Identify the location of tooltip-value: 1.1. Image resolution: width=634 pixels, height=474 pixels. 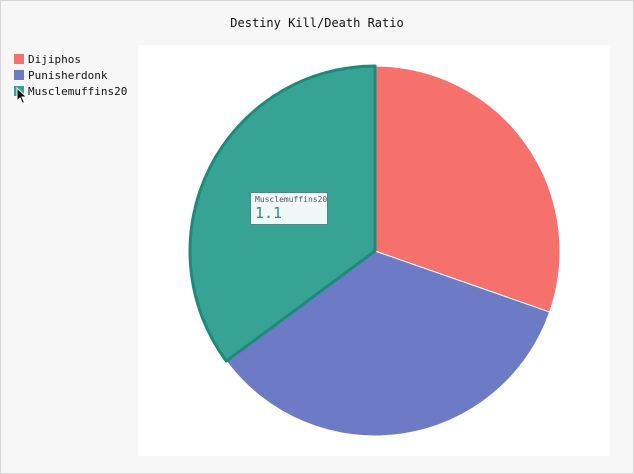
(269, 213).